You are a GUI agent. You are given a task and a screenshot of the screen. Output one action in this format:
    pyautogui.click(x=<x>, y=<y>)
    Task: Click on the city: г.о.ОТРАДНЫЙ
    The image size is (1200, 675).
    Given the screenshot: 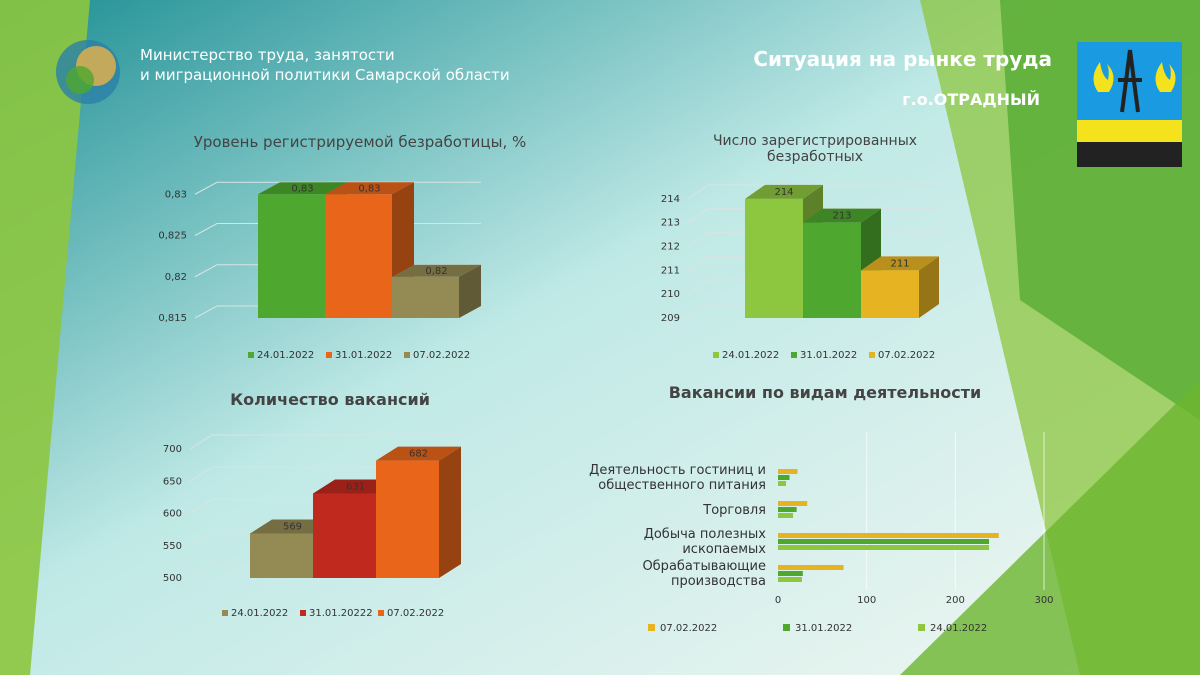 What is the action you would take?
    pyautogui.click(x=971, y=99)
    